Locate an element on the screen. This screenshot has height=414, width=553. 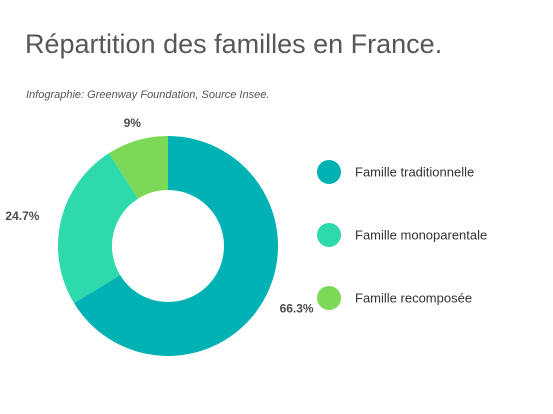
pct-label-famille-monoparentale: 24.7% is located at coordinates (22, 216).